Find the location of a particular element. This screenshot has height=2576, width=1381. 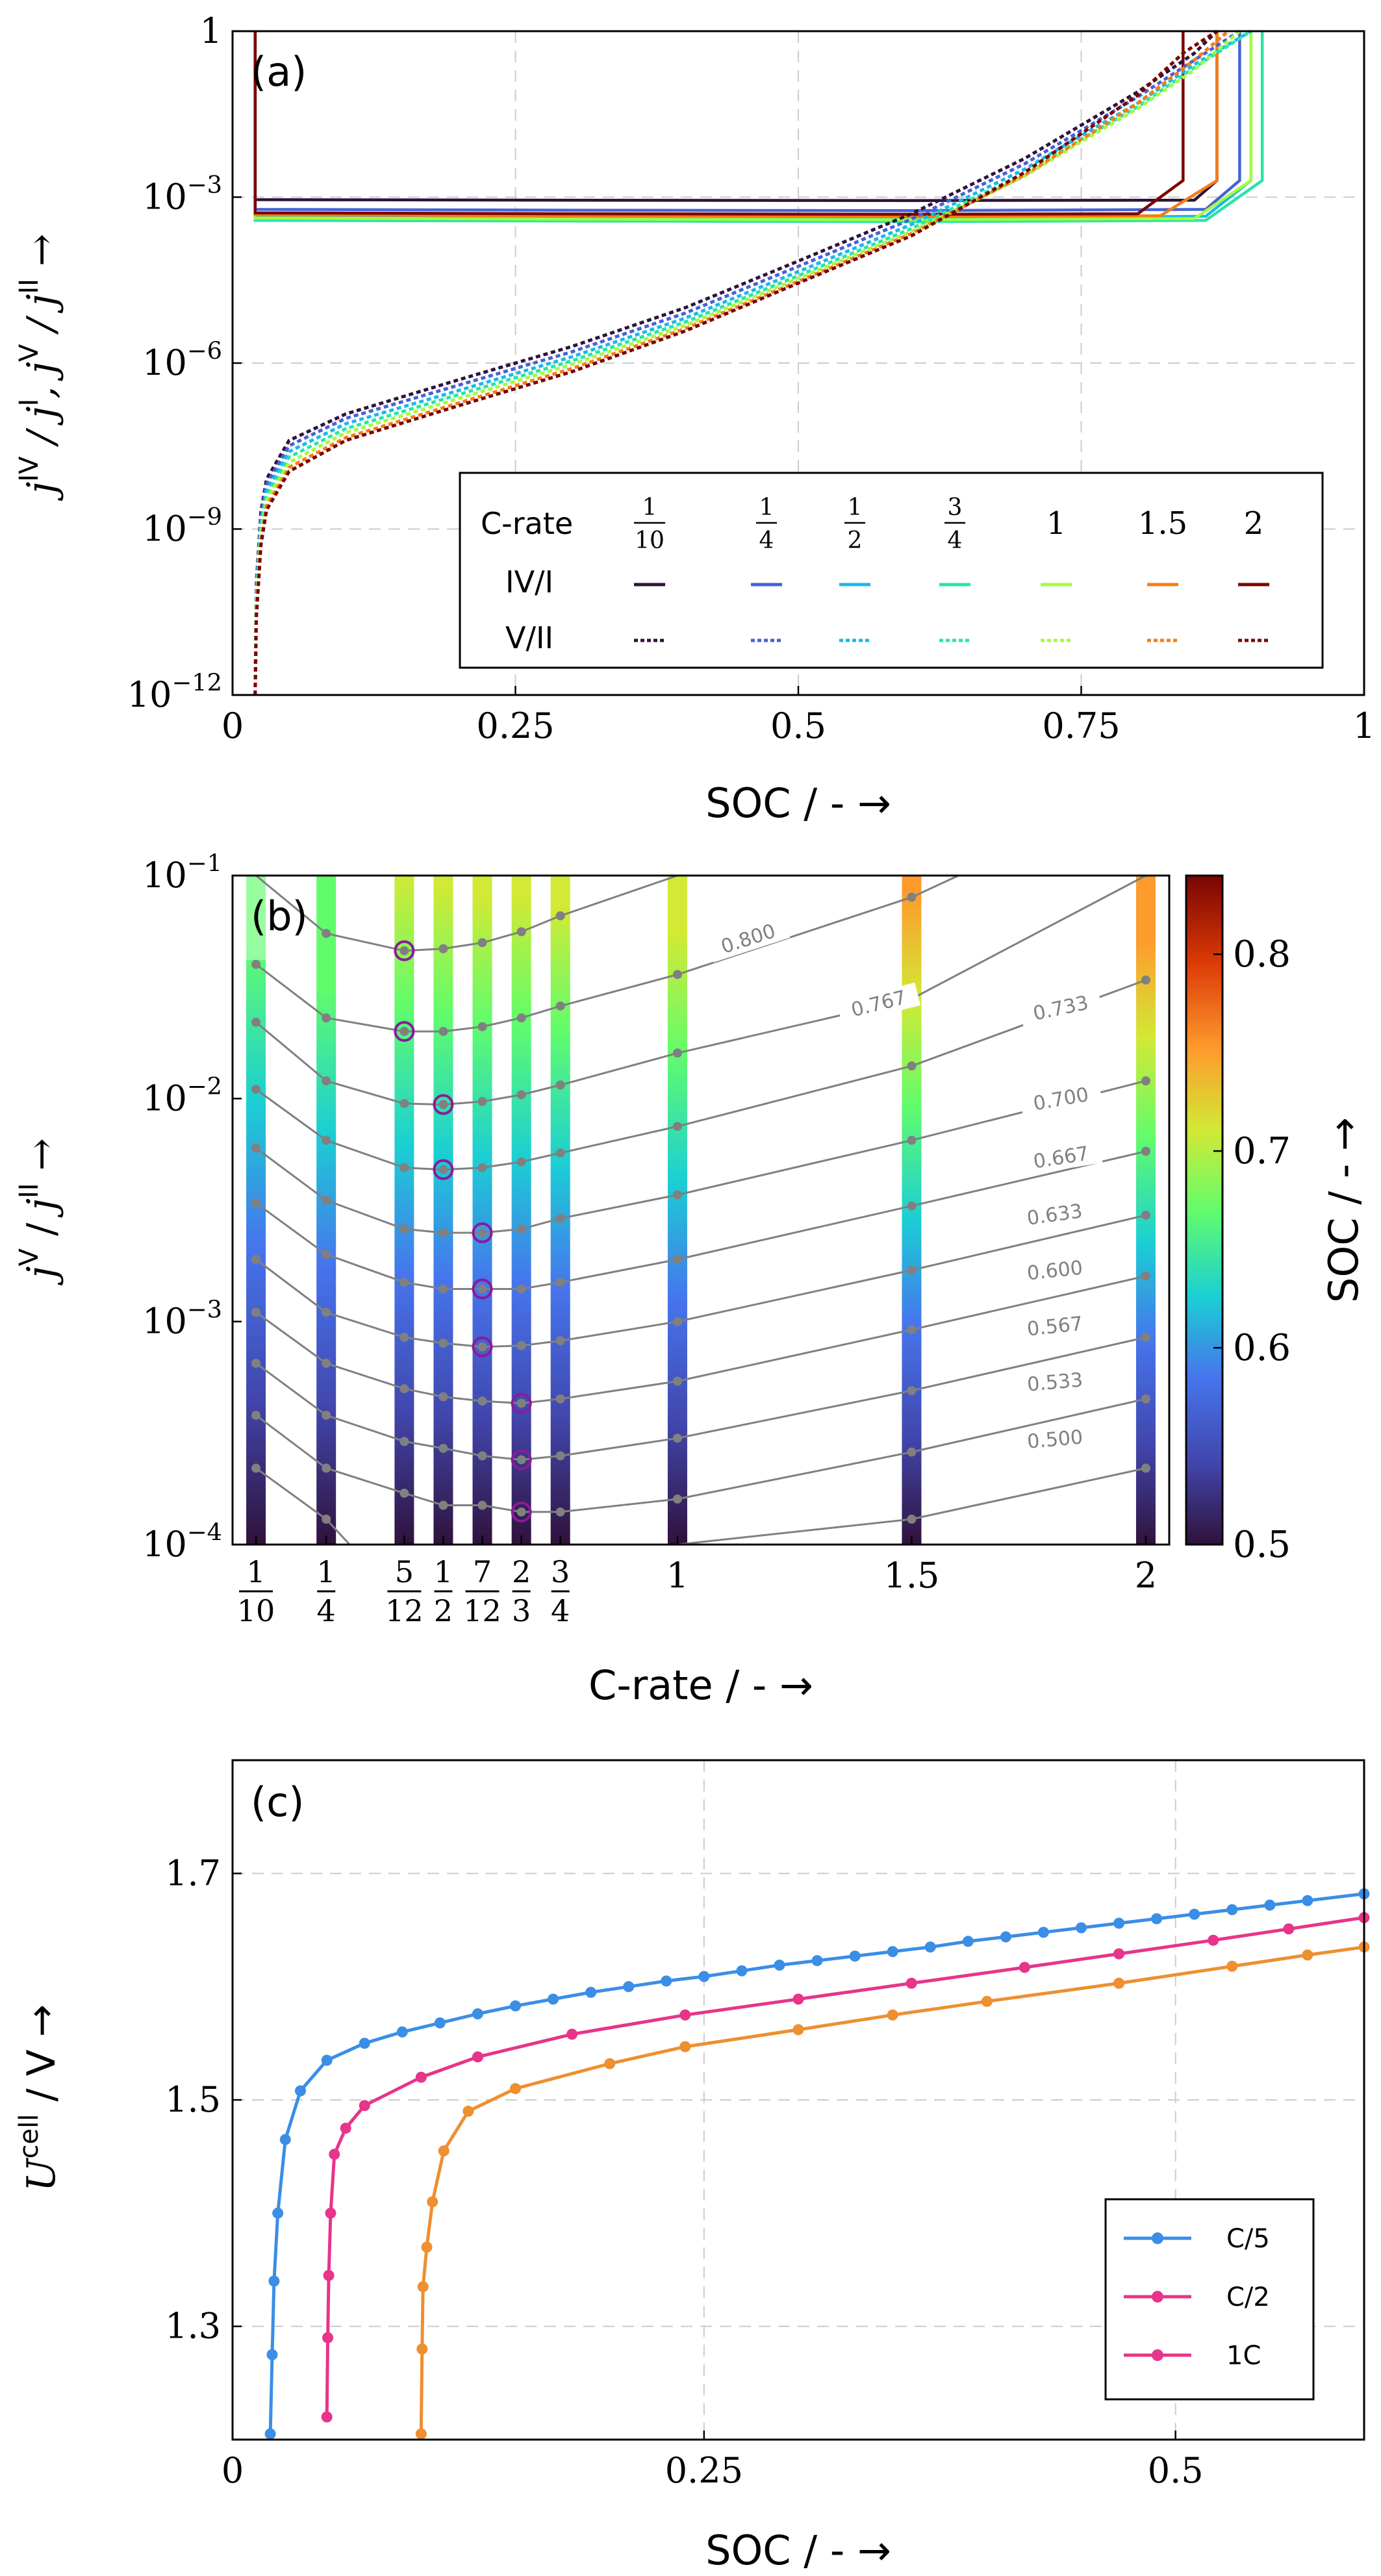

x-tick-numerator: 2 is located at coordinates (521, 1572).